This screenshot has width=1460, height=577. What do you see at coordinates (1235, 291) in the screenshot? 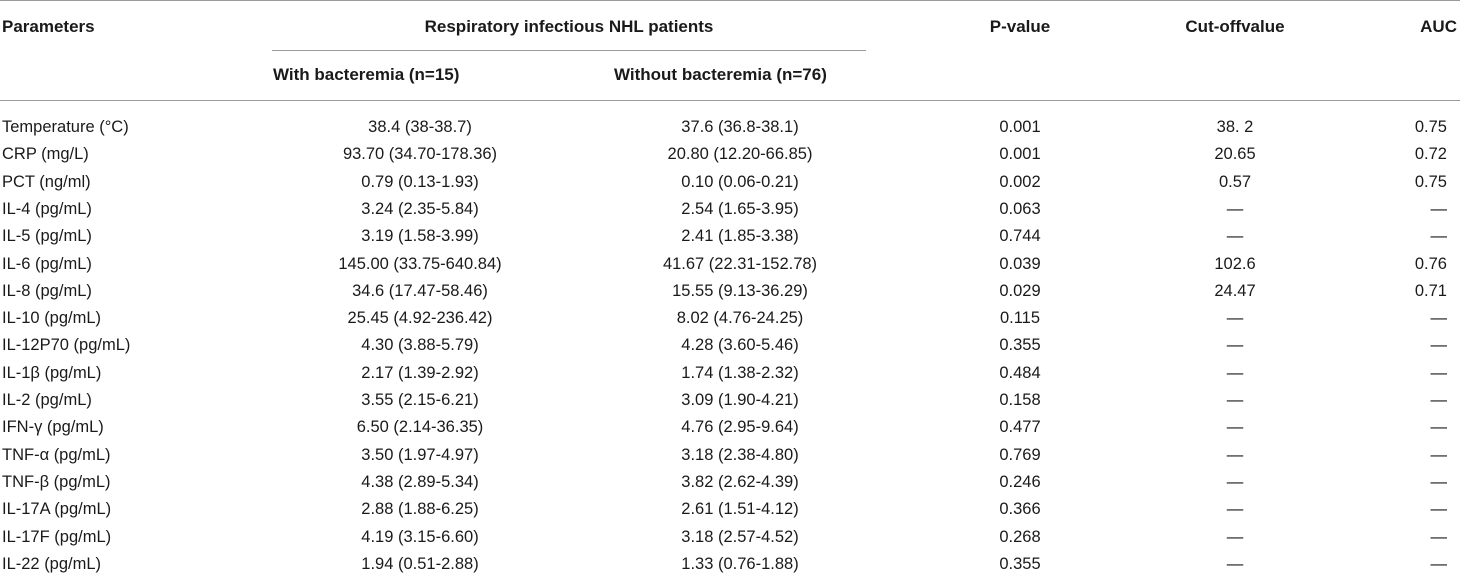
I see `cell-cutoff: 24.47` at bounding box center [1235, 291].